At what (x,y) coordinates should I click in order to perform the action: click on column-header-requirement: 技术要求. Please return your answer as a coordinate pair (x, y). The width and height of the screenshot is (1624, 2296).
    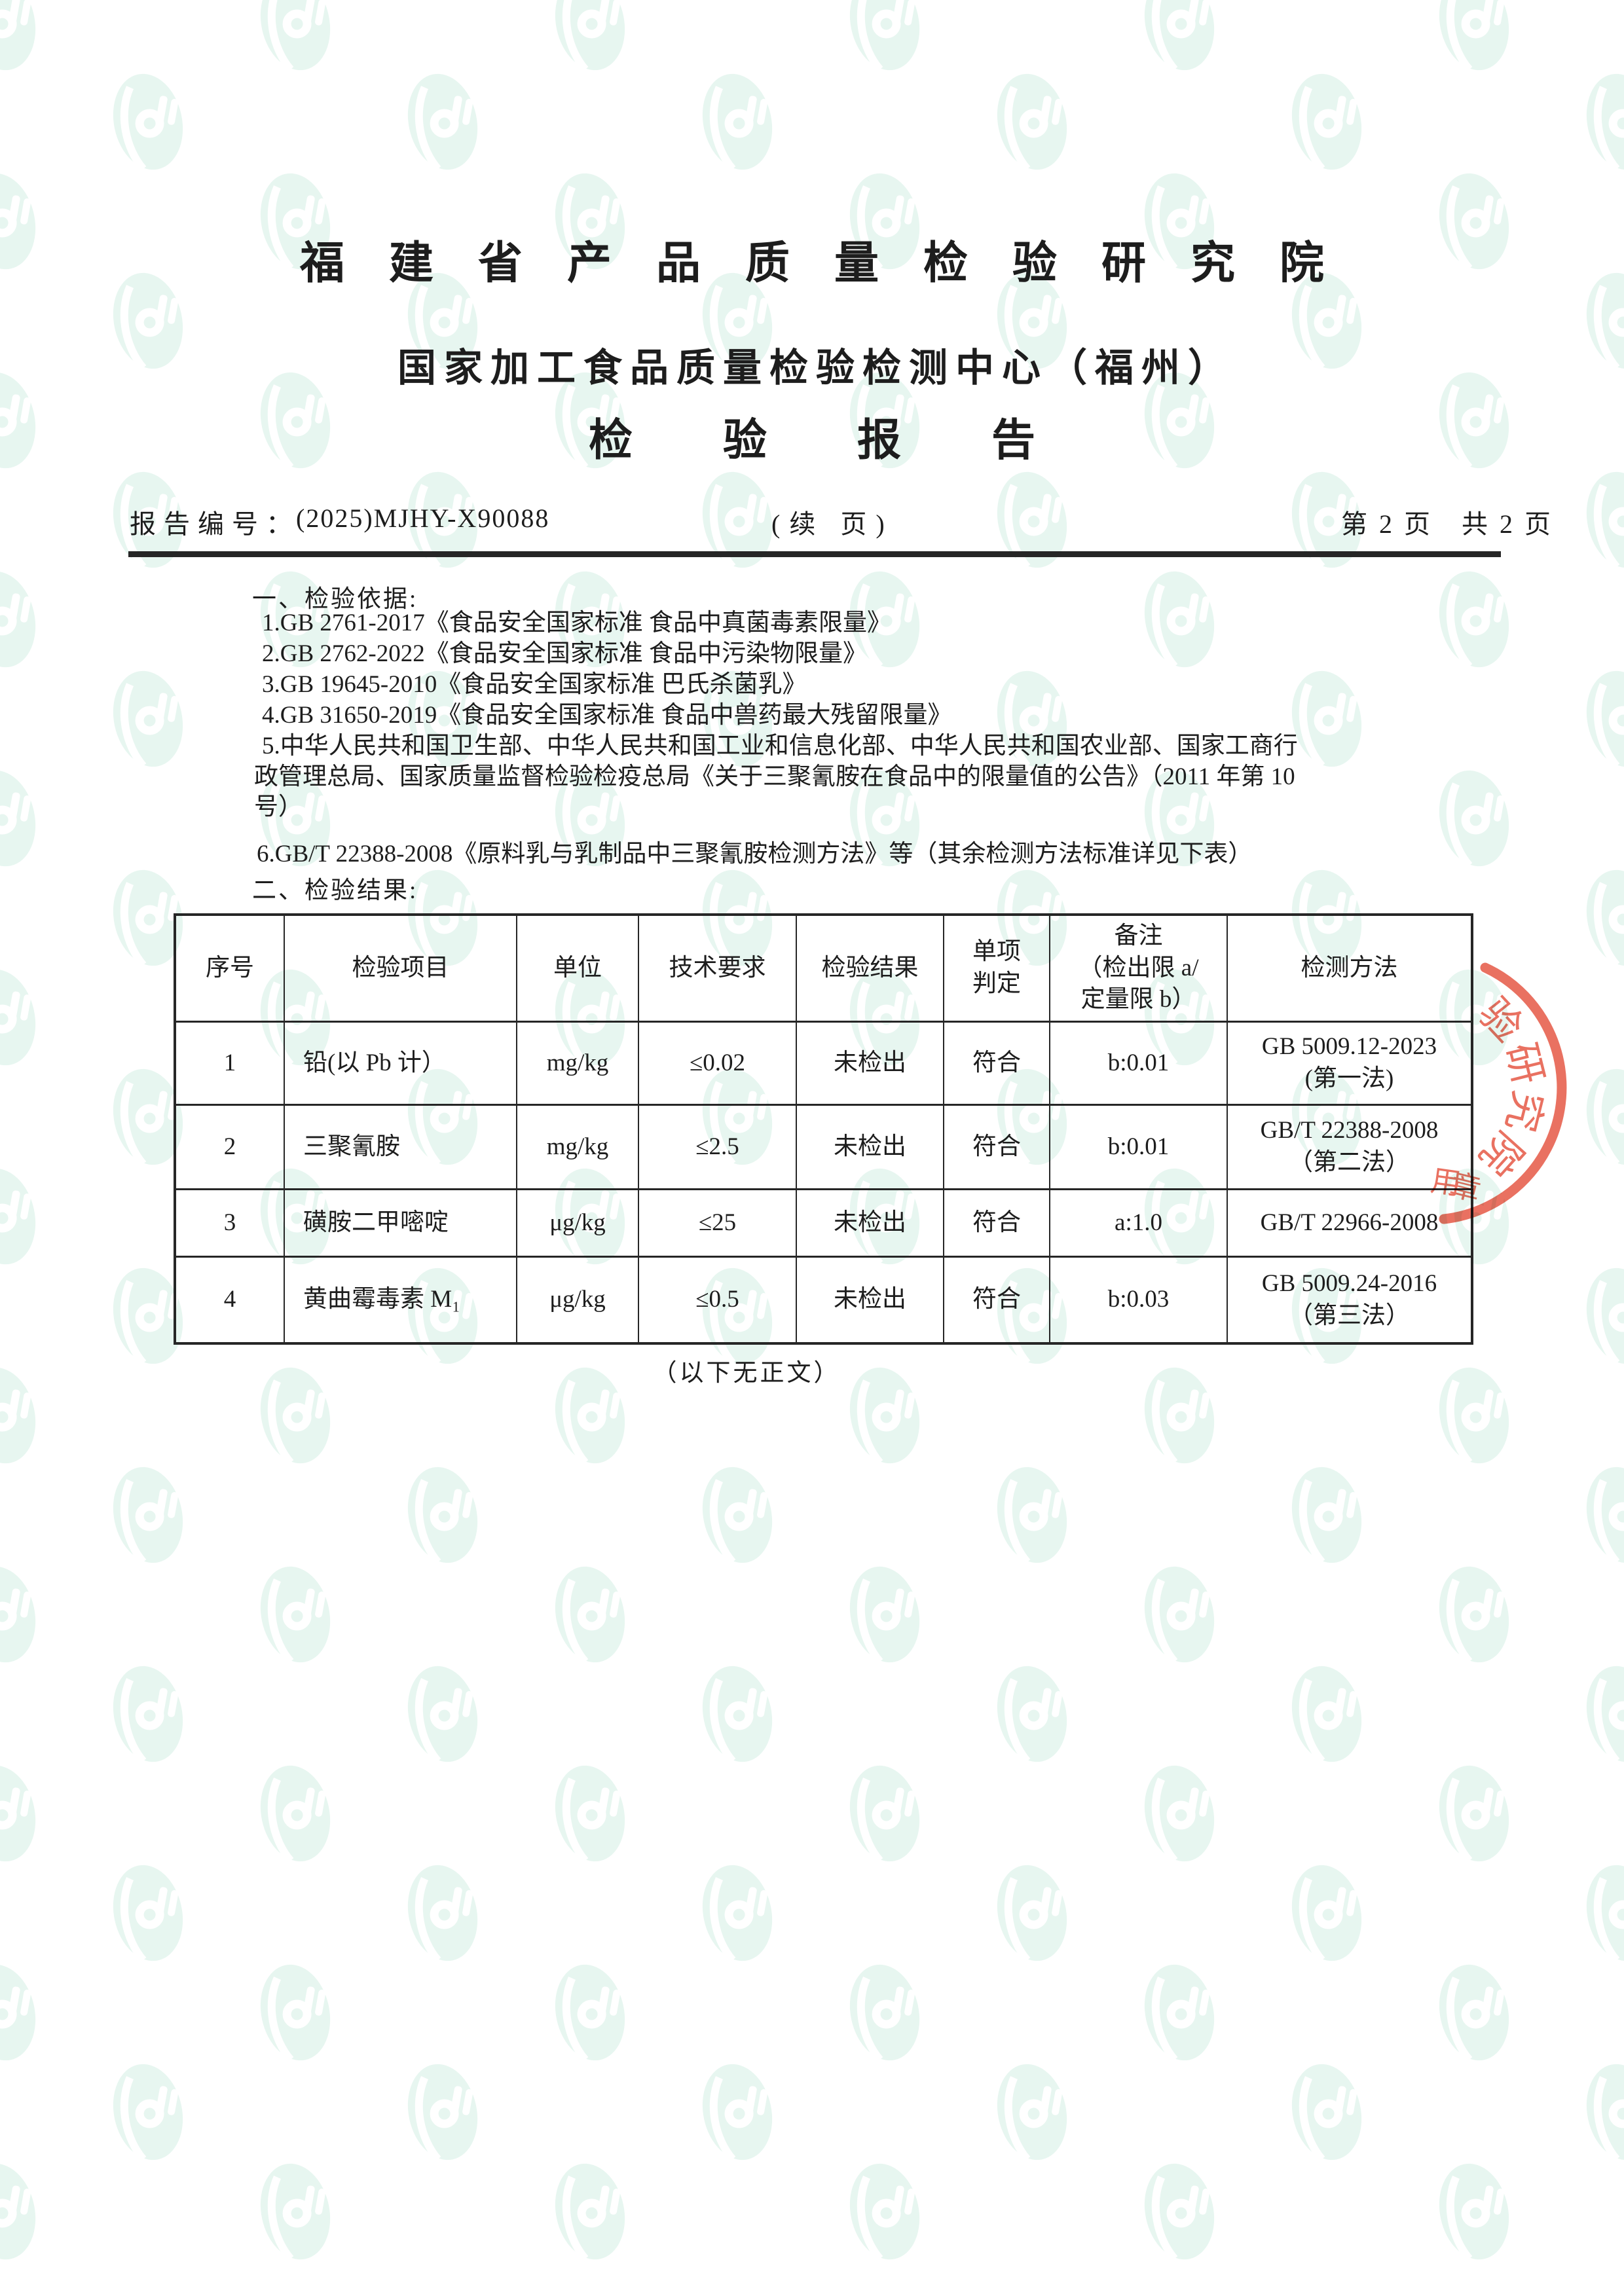
    Looking at the image, I should click on (718, 969).